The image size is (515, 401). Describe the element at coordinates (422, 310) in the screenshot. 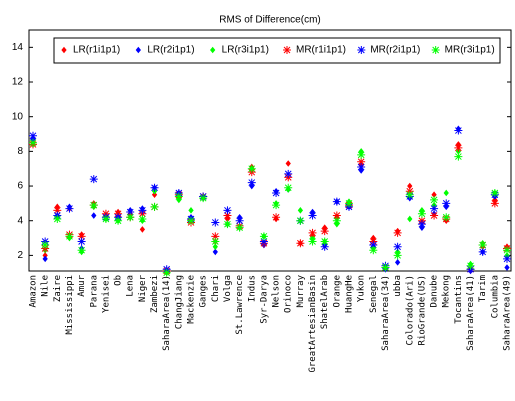

I see `x-tick-label: RioGrande(US)` at that location.